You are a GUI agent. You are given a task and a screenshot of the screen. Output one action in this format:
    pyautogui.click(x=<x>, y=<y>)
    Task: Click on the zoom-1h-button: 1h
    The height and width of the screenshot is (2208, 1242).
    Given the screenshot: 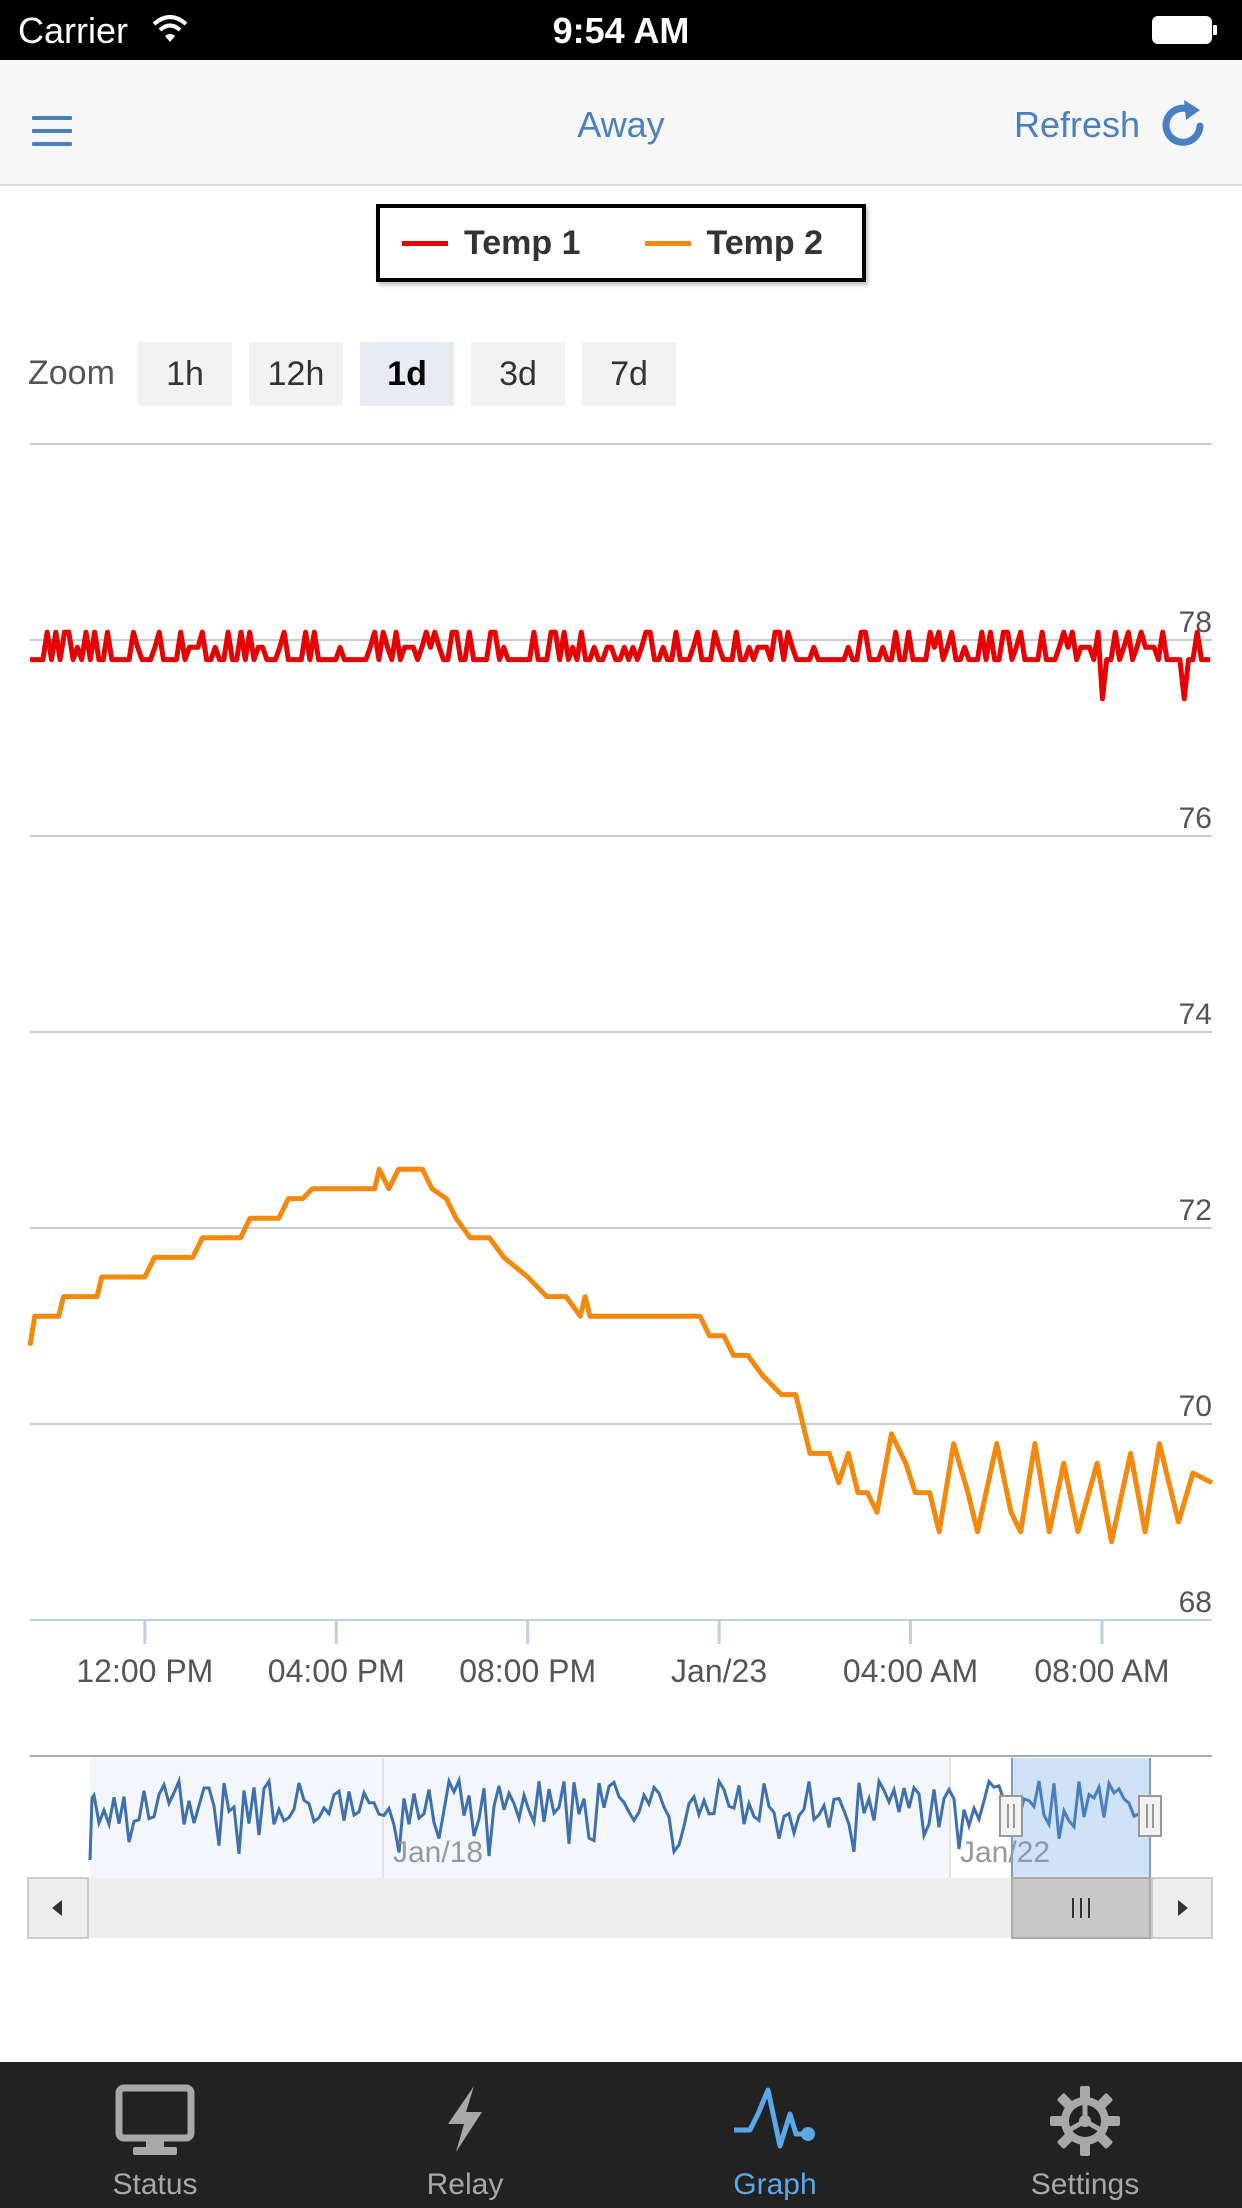 What is the action you would take?
    pyautogui.click(x=185, y=374)
    